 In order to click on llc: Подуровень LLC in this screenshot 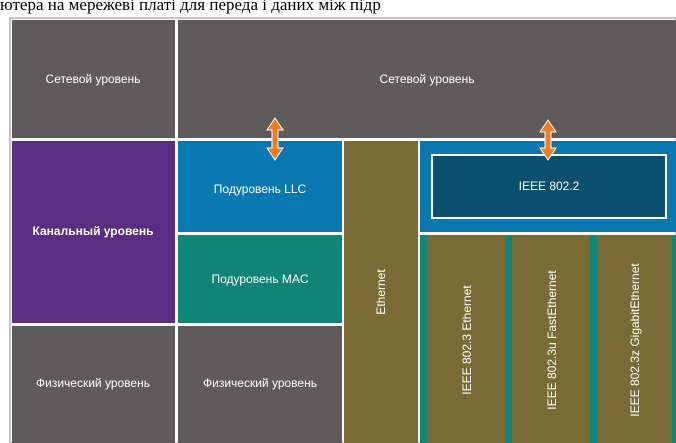, I will do `click(260, 189)`.